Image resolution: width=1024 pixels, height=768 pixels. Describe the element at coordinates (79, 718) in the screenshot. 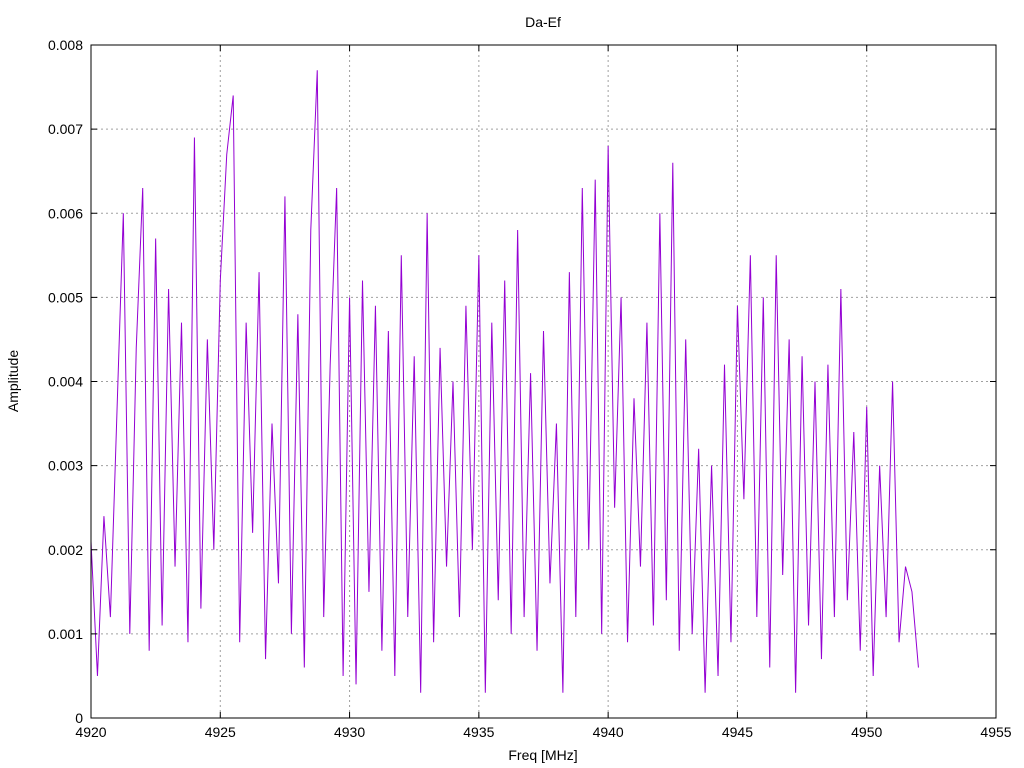

I see `y-tick-label: 0` at that location.